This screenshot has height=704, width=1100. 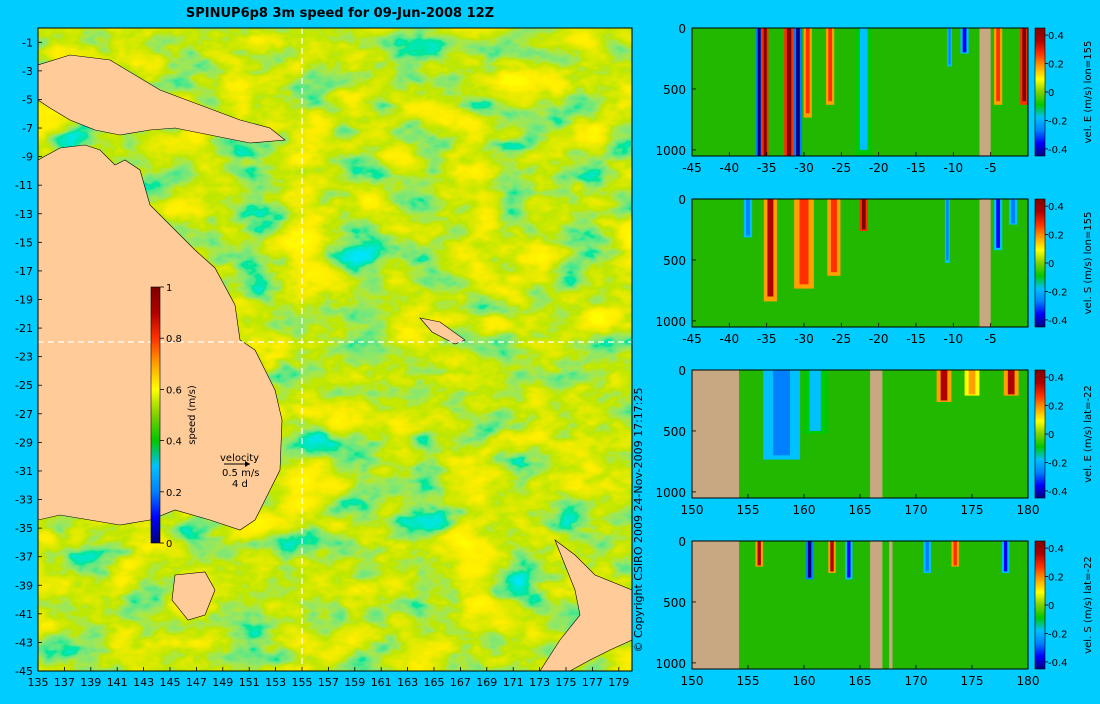 I want to click on section-x-tick-label: -35, so click(x=767, y=339).